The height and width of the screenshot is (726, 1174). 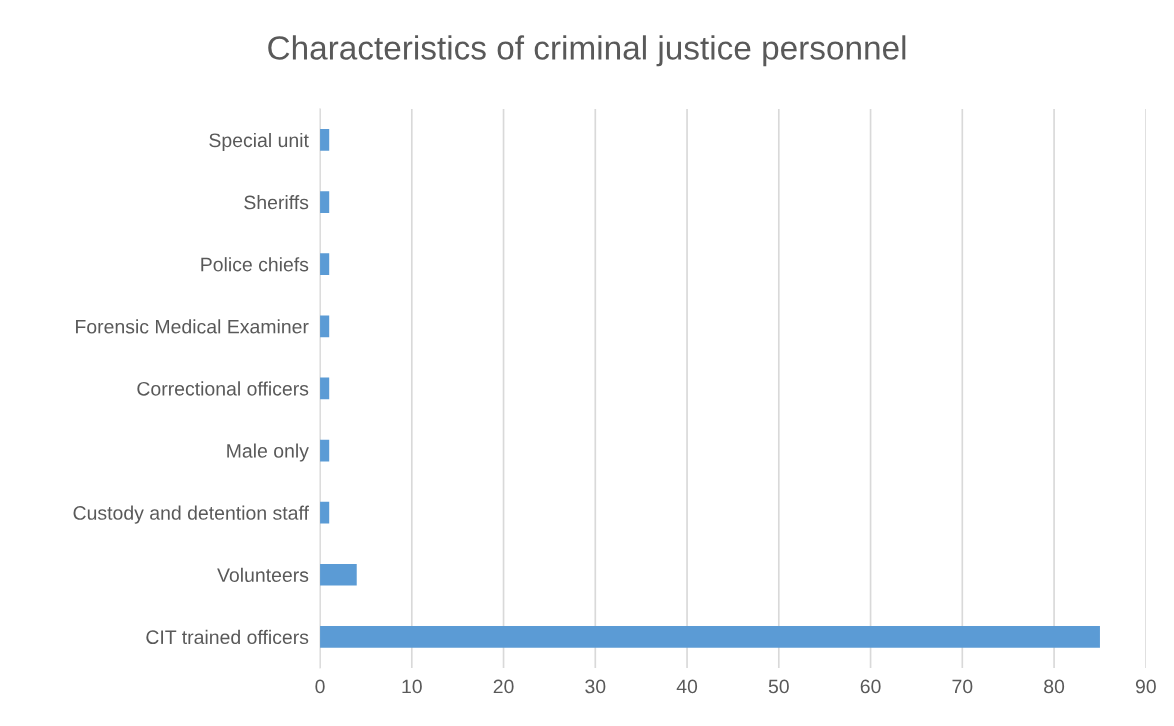 I want to click on x-tick-label: 20, so click(x=503, y=686).